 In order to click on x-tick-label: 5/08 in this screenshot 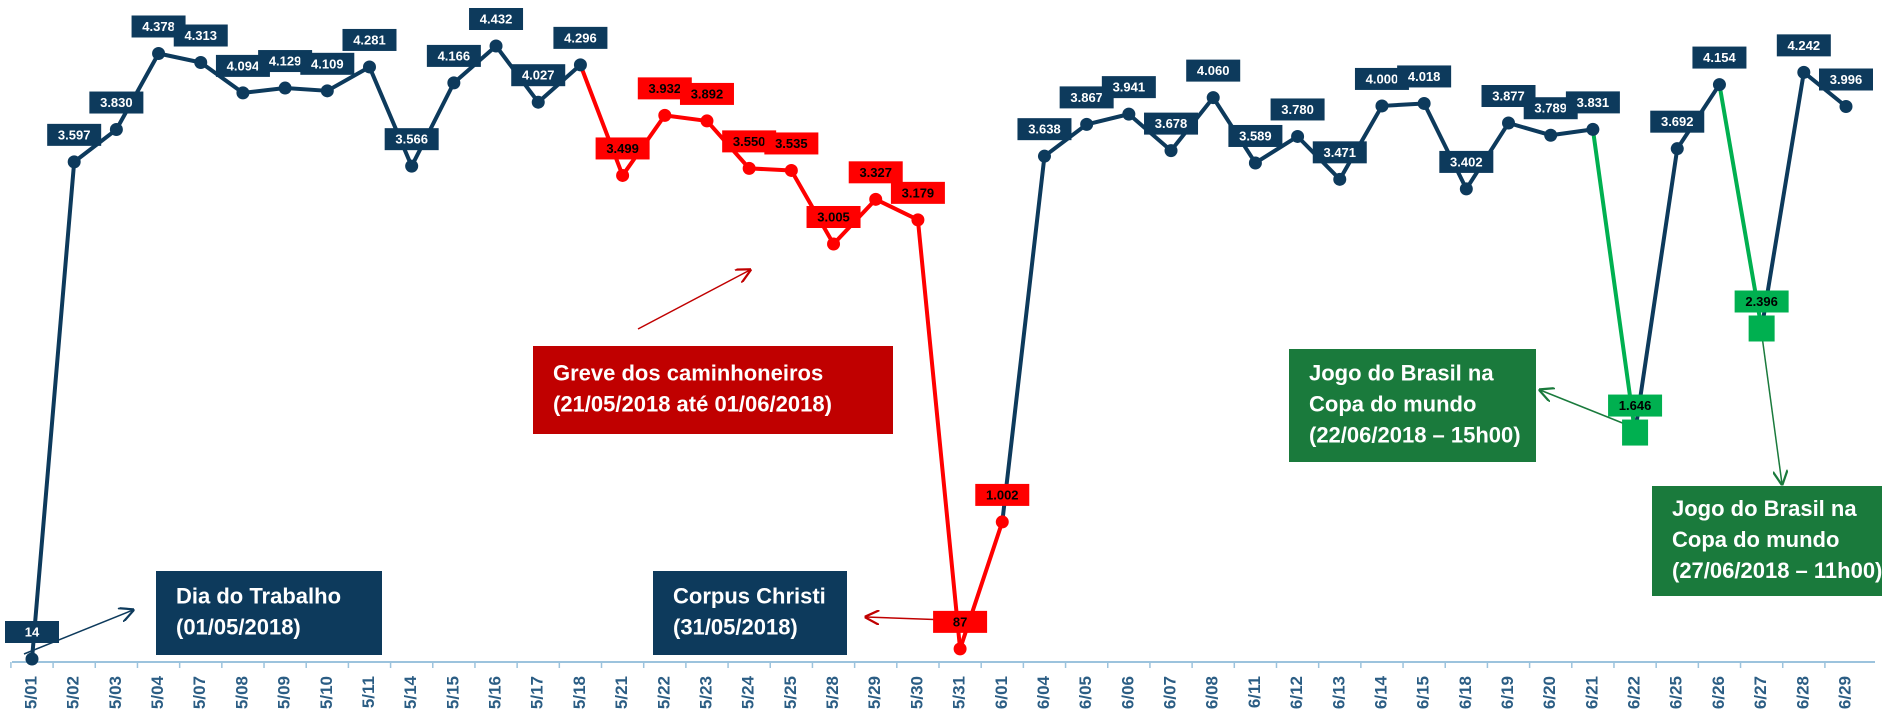, I will do `click(241, 692)`.